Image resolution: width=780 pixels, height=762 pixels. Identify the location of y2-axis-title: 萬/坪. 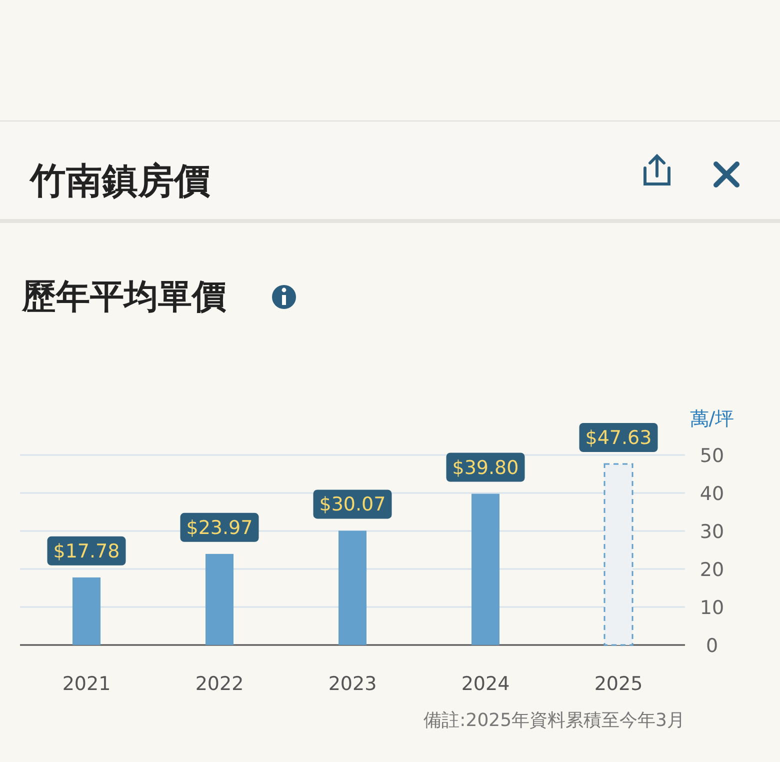
(712, 419).